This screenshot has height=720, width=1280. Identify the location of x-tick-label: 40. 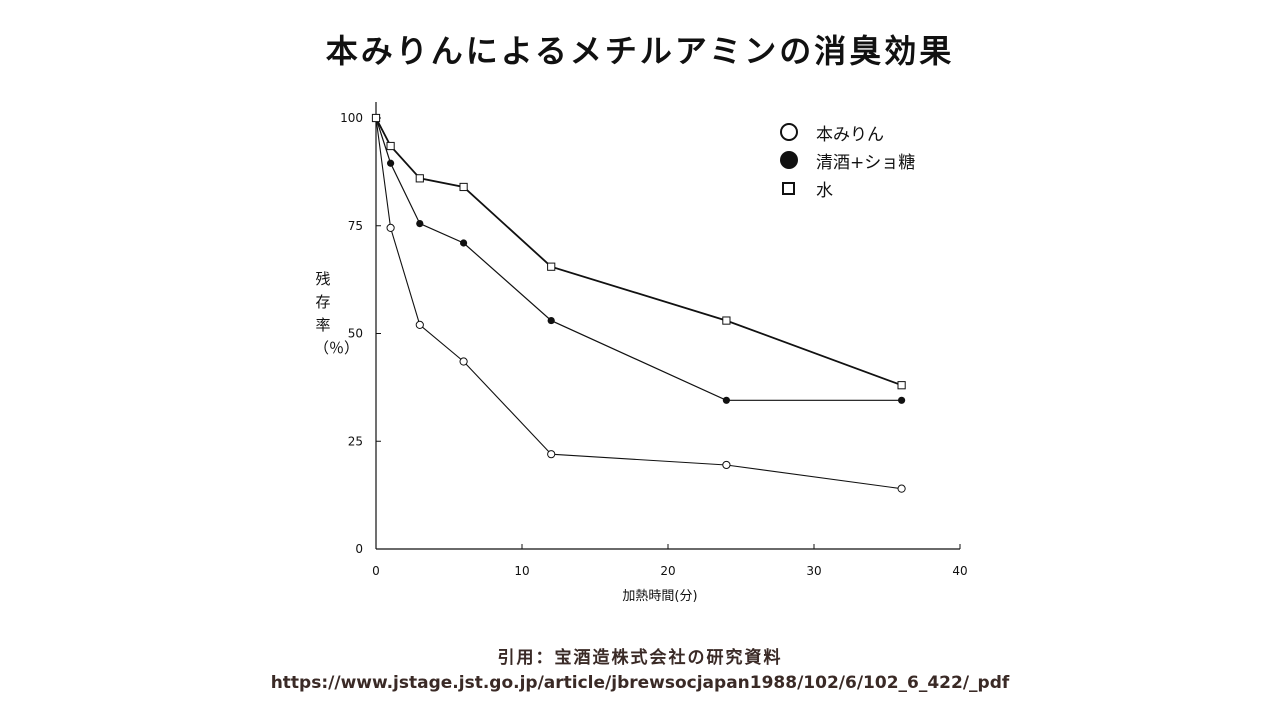
(959, 571).